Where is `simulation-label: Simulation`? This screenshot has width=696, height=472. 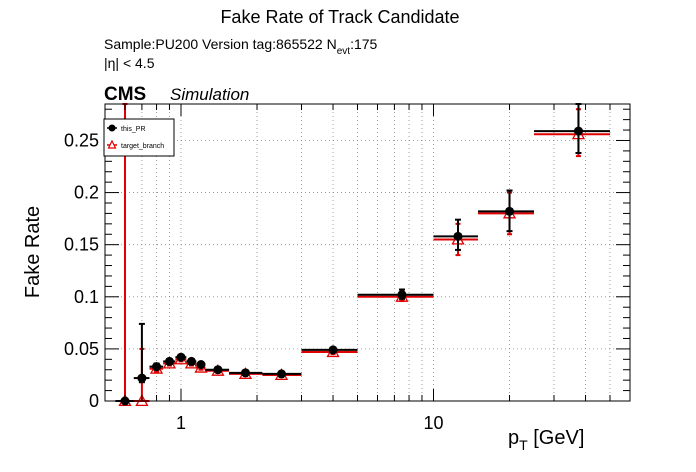
simulation-label: Simulation is located at coordinates (209, 94).